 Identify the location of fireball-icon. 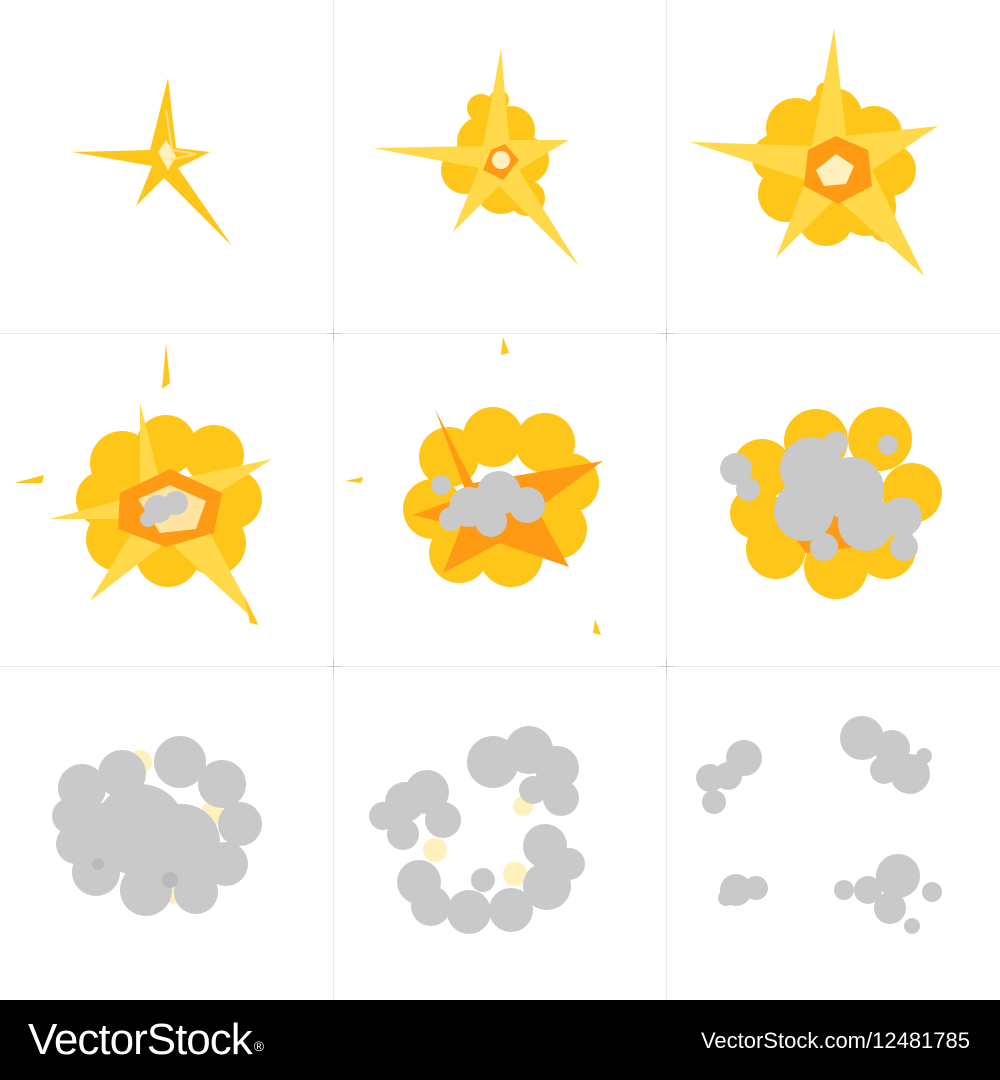
(143, 484).